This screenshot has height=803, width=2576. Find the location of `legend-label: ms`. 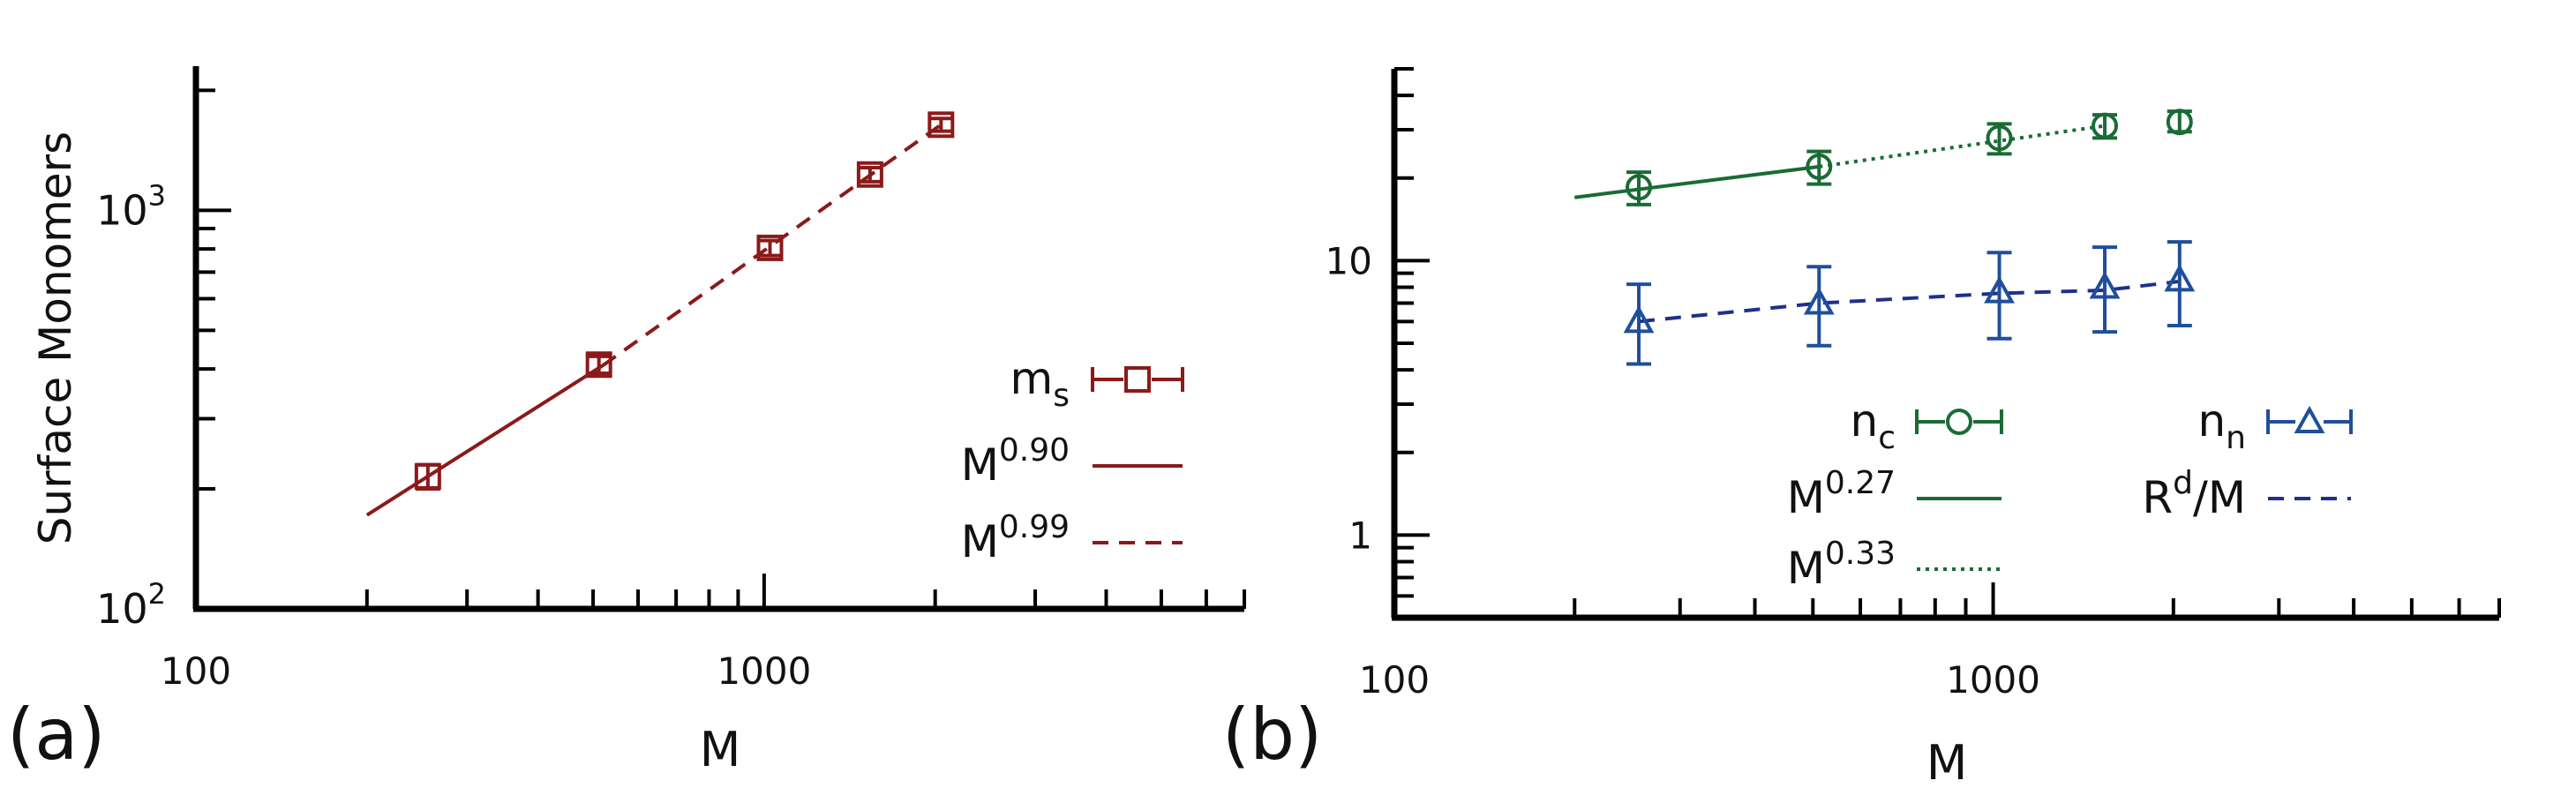

legend-label: ms is located at coordinates (1040, 383).